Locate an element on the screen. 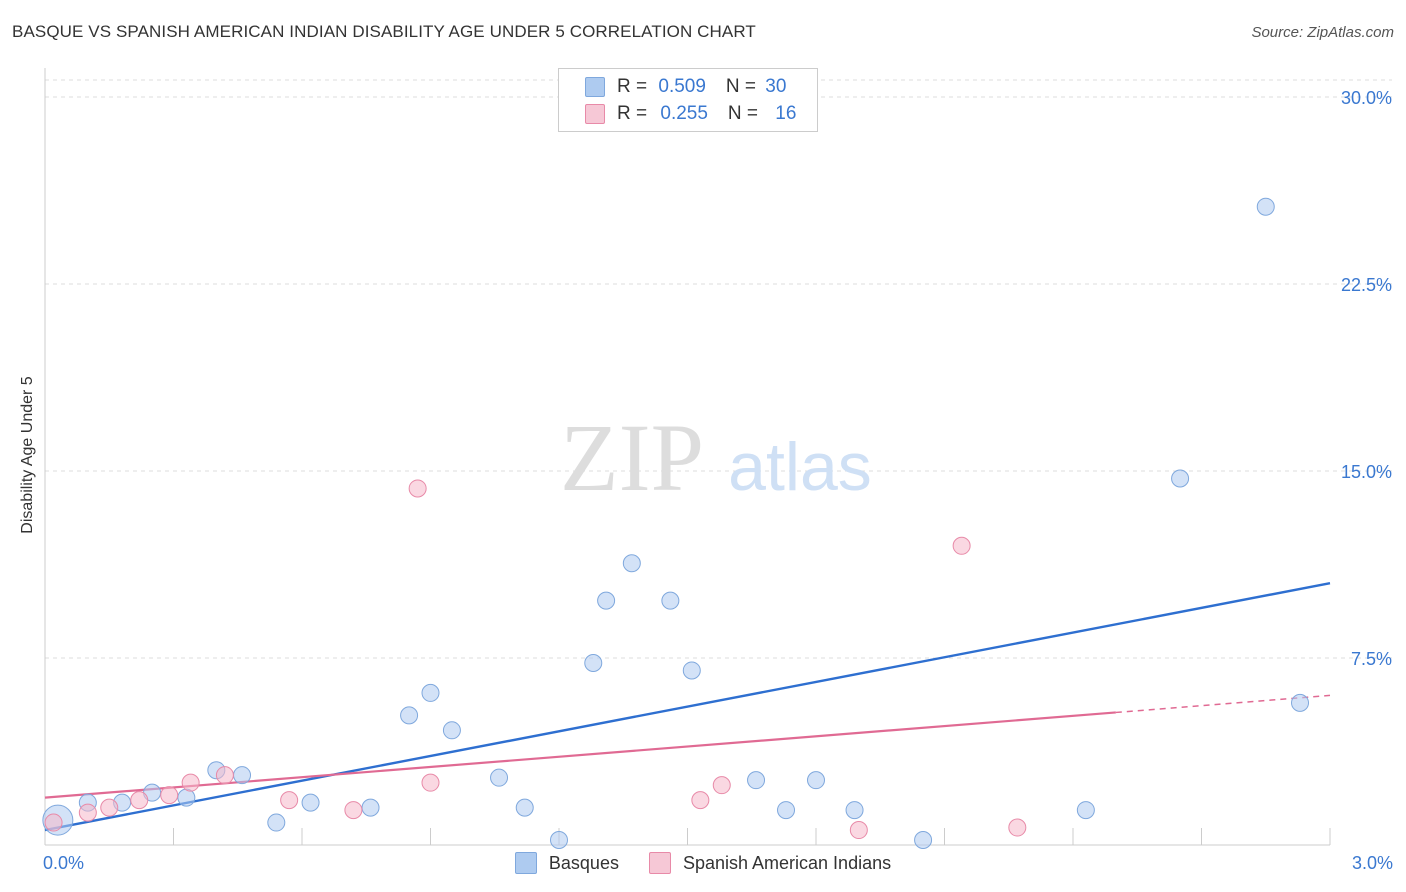 This screenshot has width=1406, height=892. legend-row-basques: R = 0.509 N = 30 is located at coordinates (685, 87).